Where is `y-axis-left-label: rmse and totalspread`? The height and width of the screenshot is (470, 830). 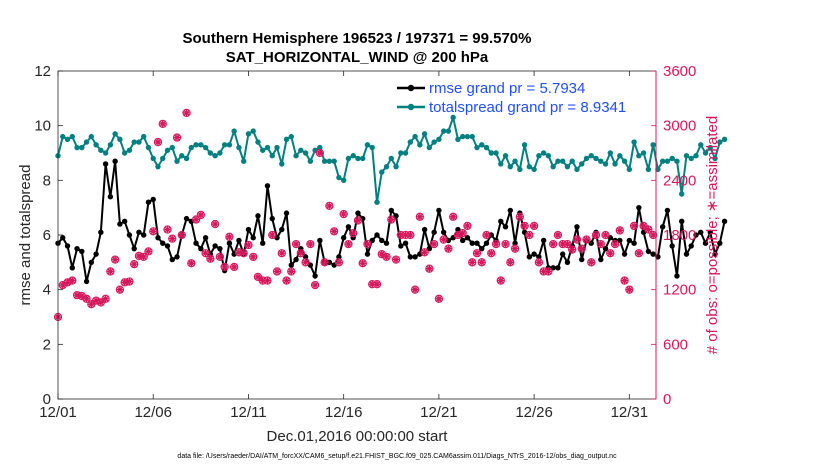 y-axis-left-label: rmse and totalspread is located at coordinates (25, 235).